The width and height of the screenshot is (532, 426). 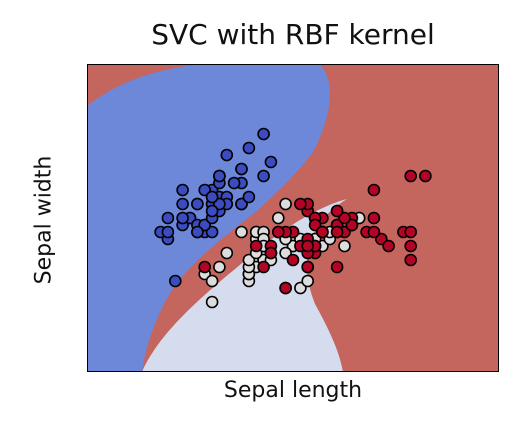 What do you see at coordinates (293, 34) in the screenshot?
I see `chart-title: SVC with RBF kernel` at bounding box center [293, 34].